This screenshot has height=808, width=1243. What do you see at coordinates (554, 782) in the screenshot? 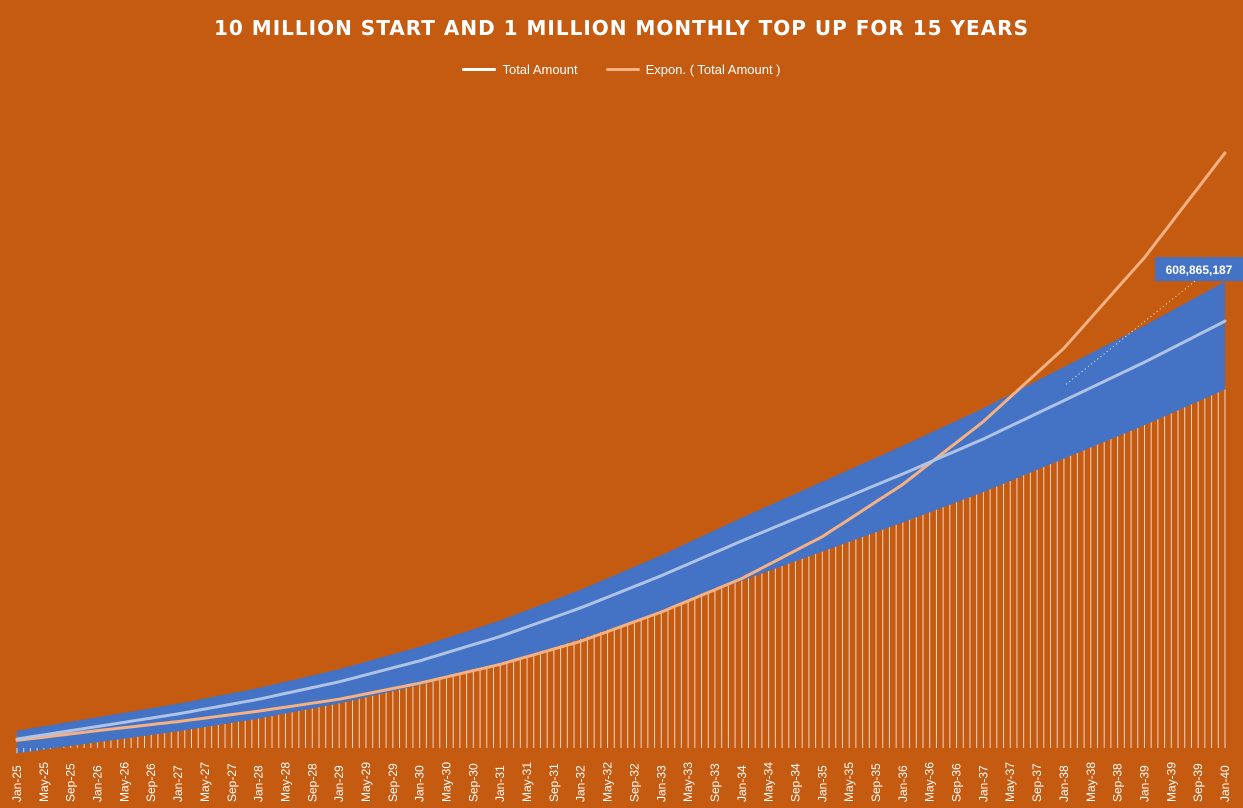
I see `x-tick-label: Sep-31` at bounding box center [554, 782].